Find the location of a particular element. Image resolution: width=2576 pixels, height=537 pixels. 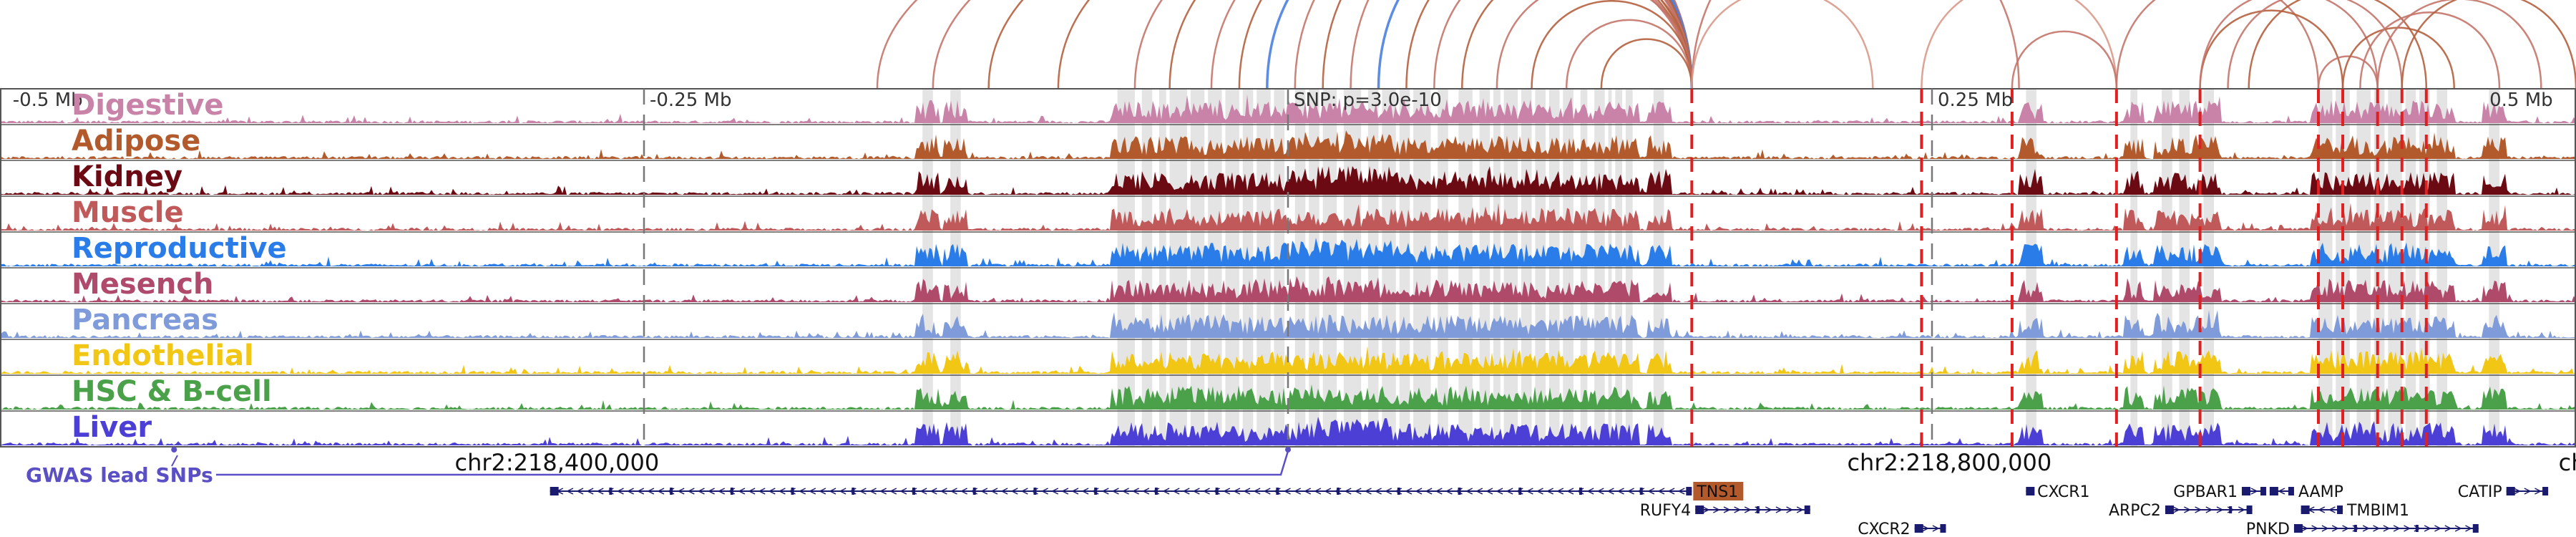

track-label: Reproductive is located at coordinates (179, 248).